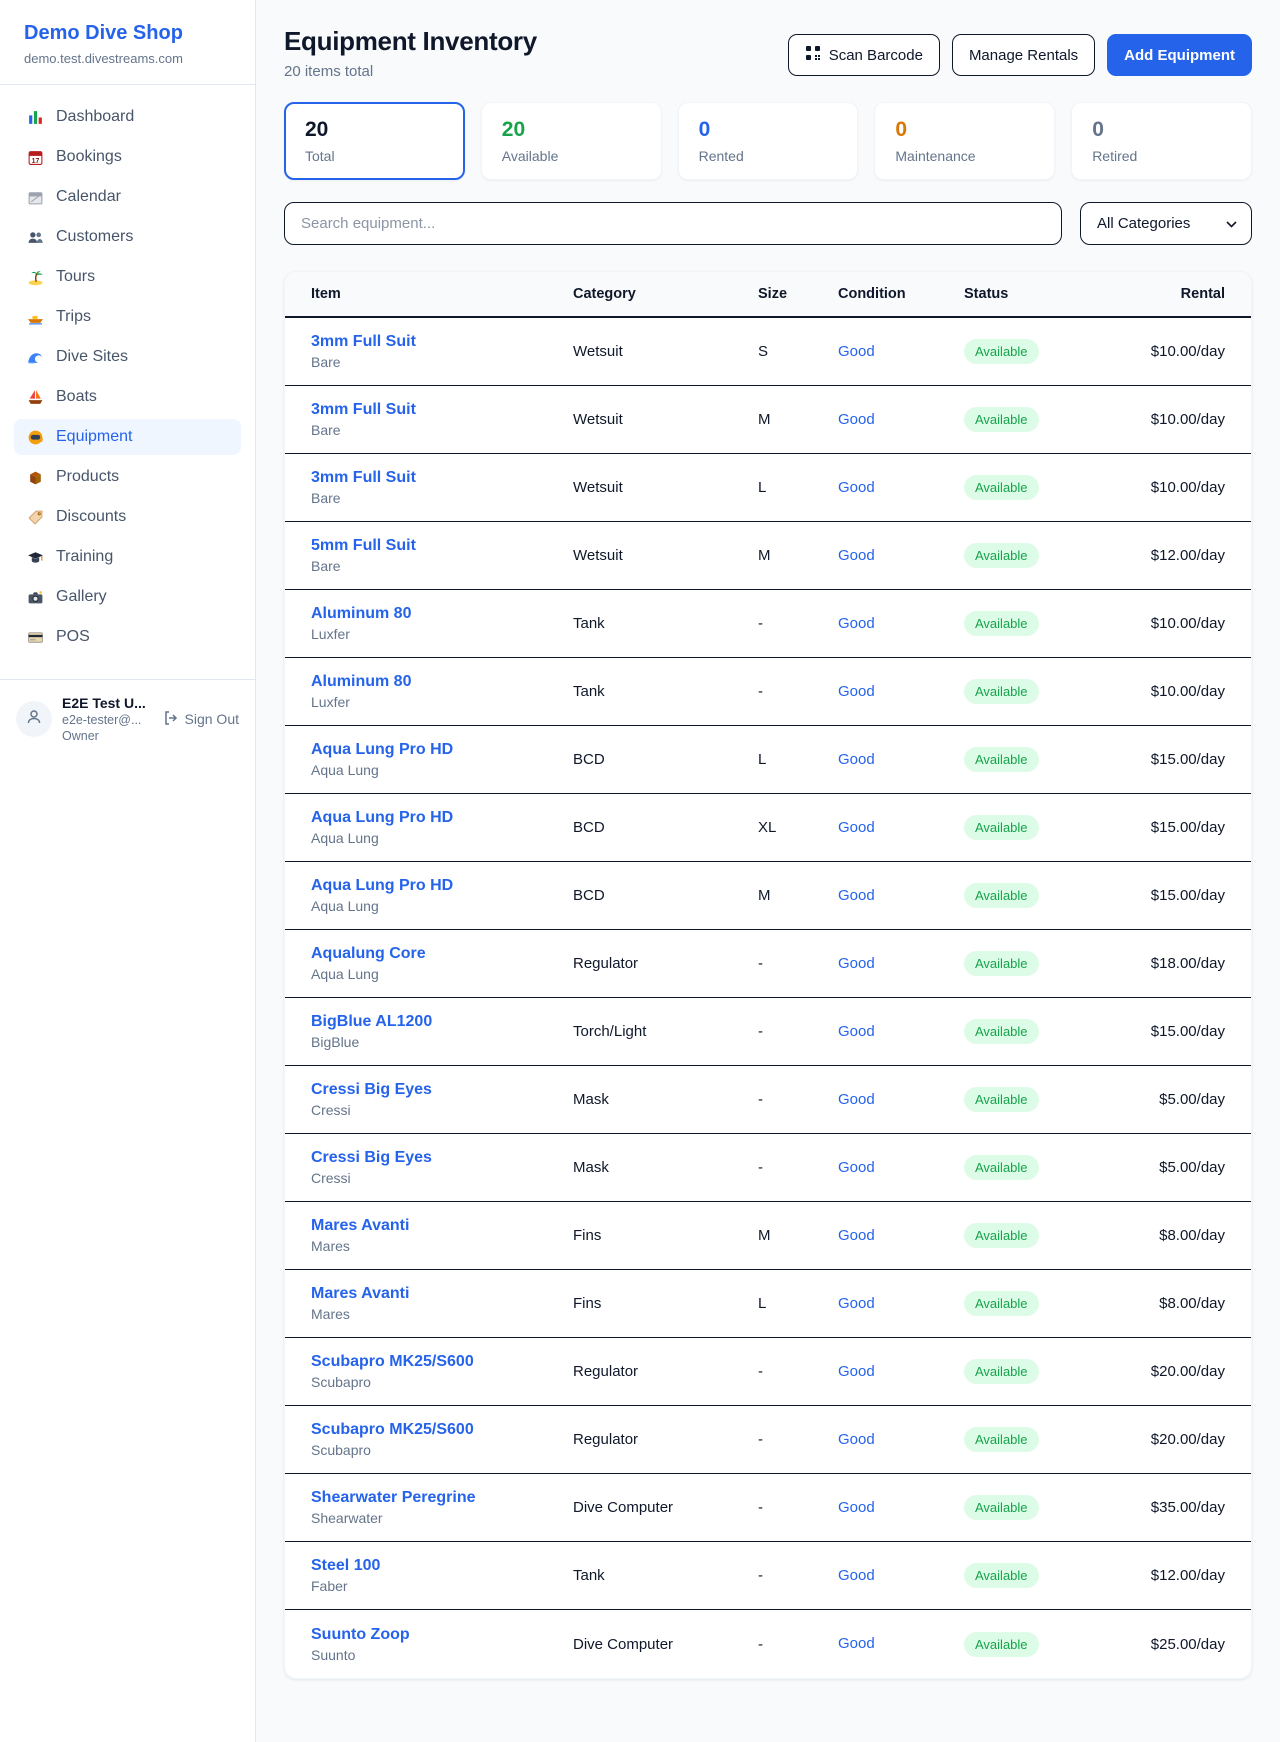  Describe the element at coordinates (1023, 55) in the screenshot. I see `manage-rentals-button: Manage Rentals` at that location.